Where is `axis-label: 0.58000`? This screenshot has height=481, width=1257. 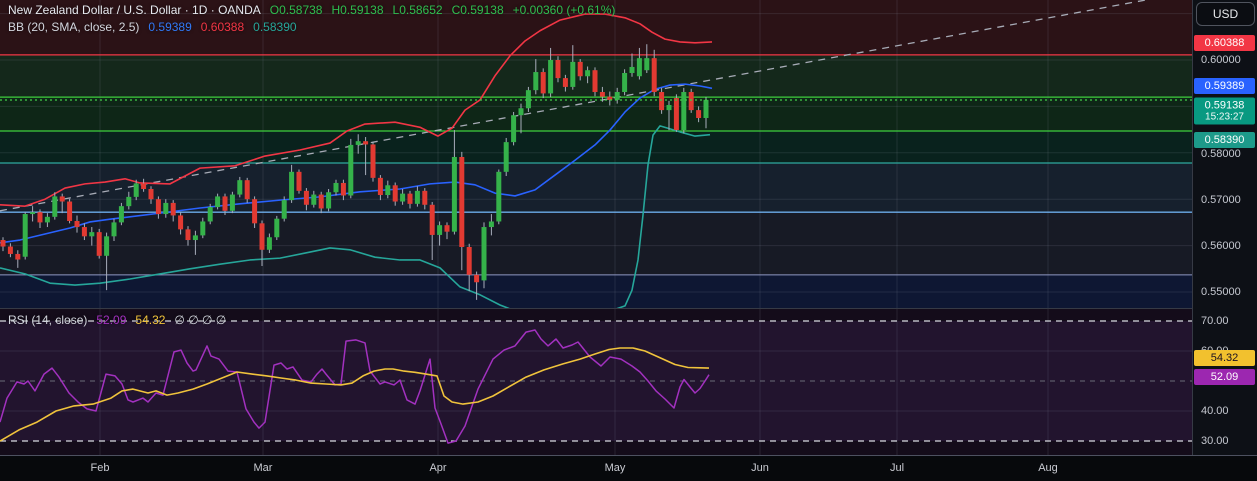 axis-label: 0.58000 is located at coordinates (1221, 154).